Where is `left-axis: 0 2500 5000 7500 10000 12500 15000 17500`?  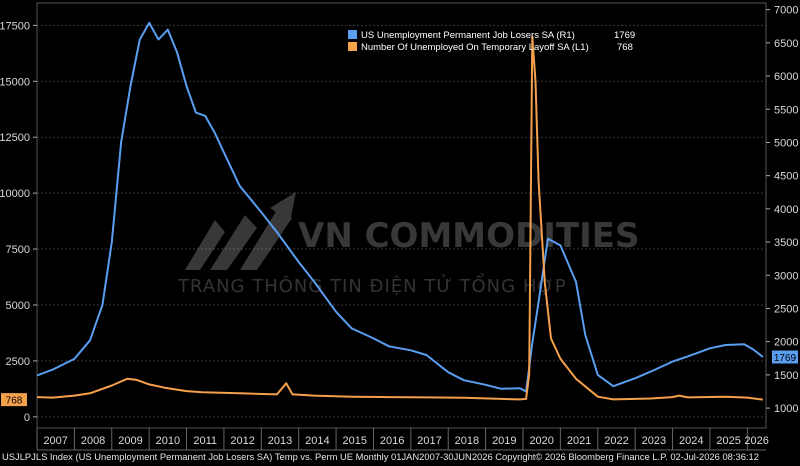
left-axis: 0 2500 5000 7500 10000 12500 15000 17500 is located at coordinates (18, 222).